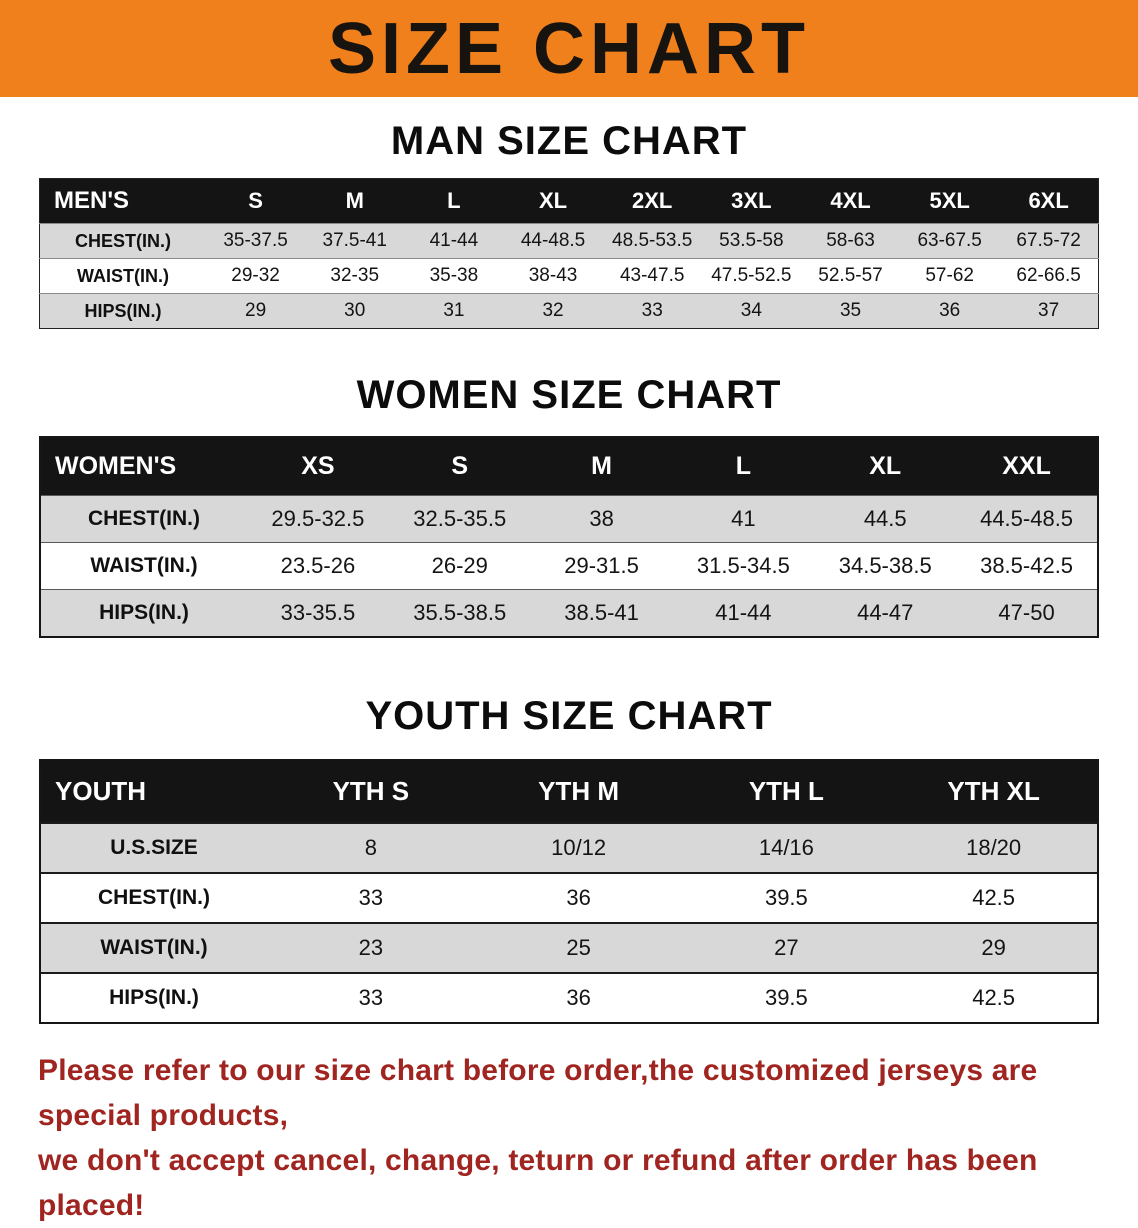 The height and width of the screenshot is (1228, 1138). What do you see at coordinates (994, 791) in the screenshot?
I see `column-header: YTH XL` at bounding box center [994, 791].